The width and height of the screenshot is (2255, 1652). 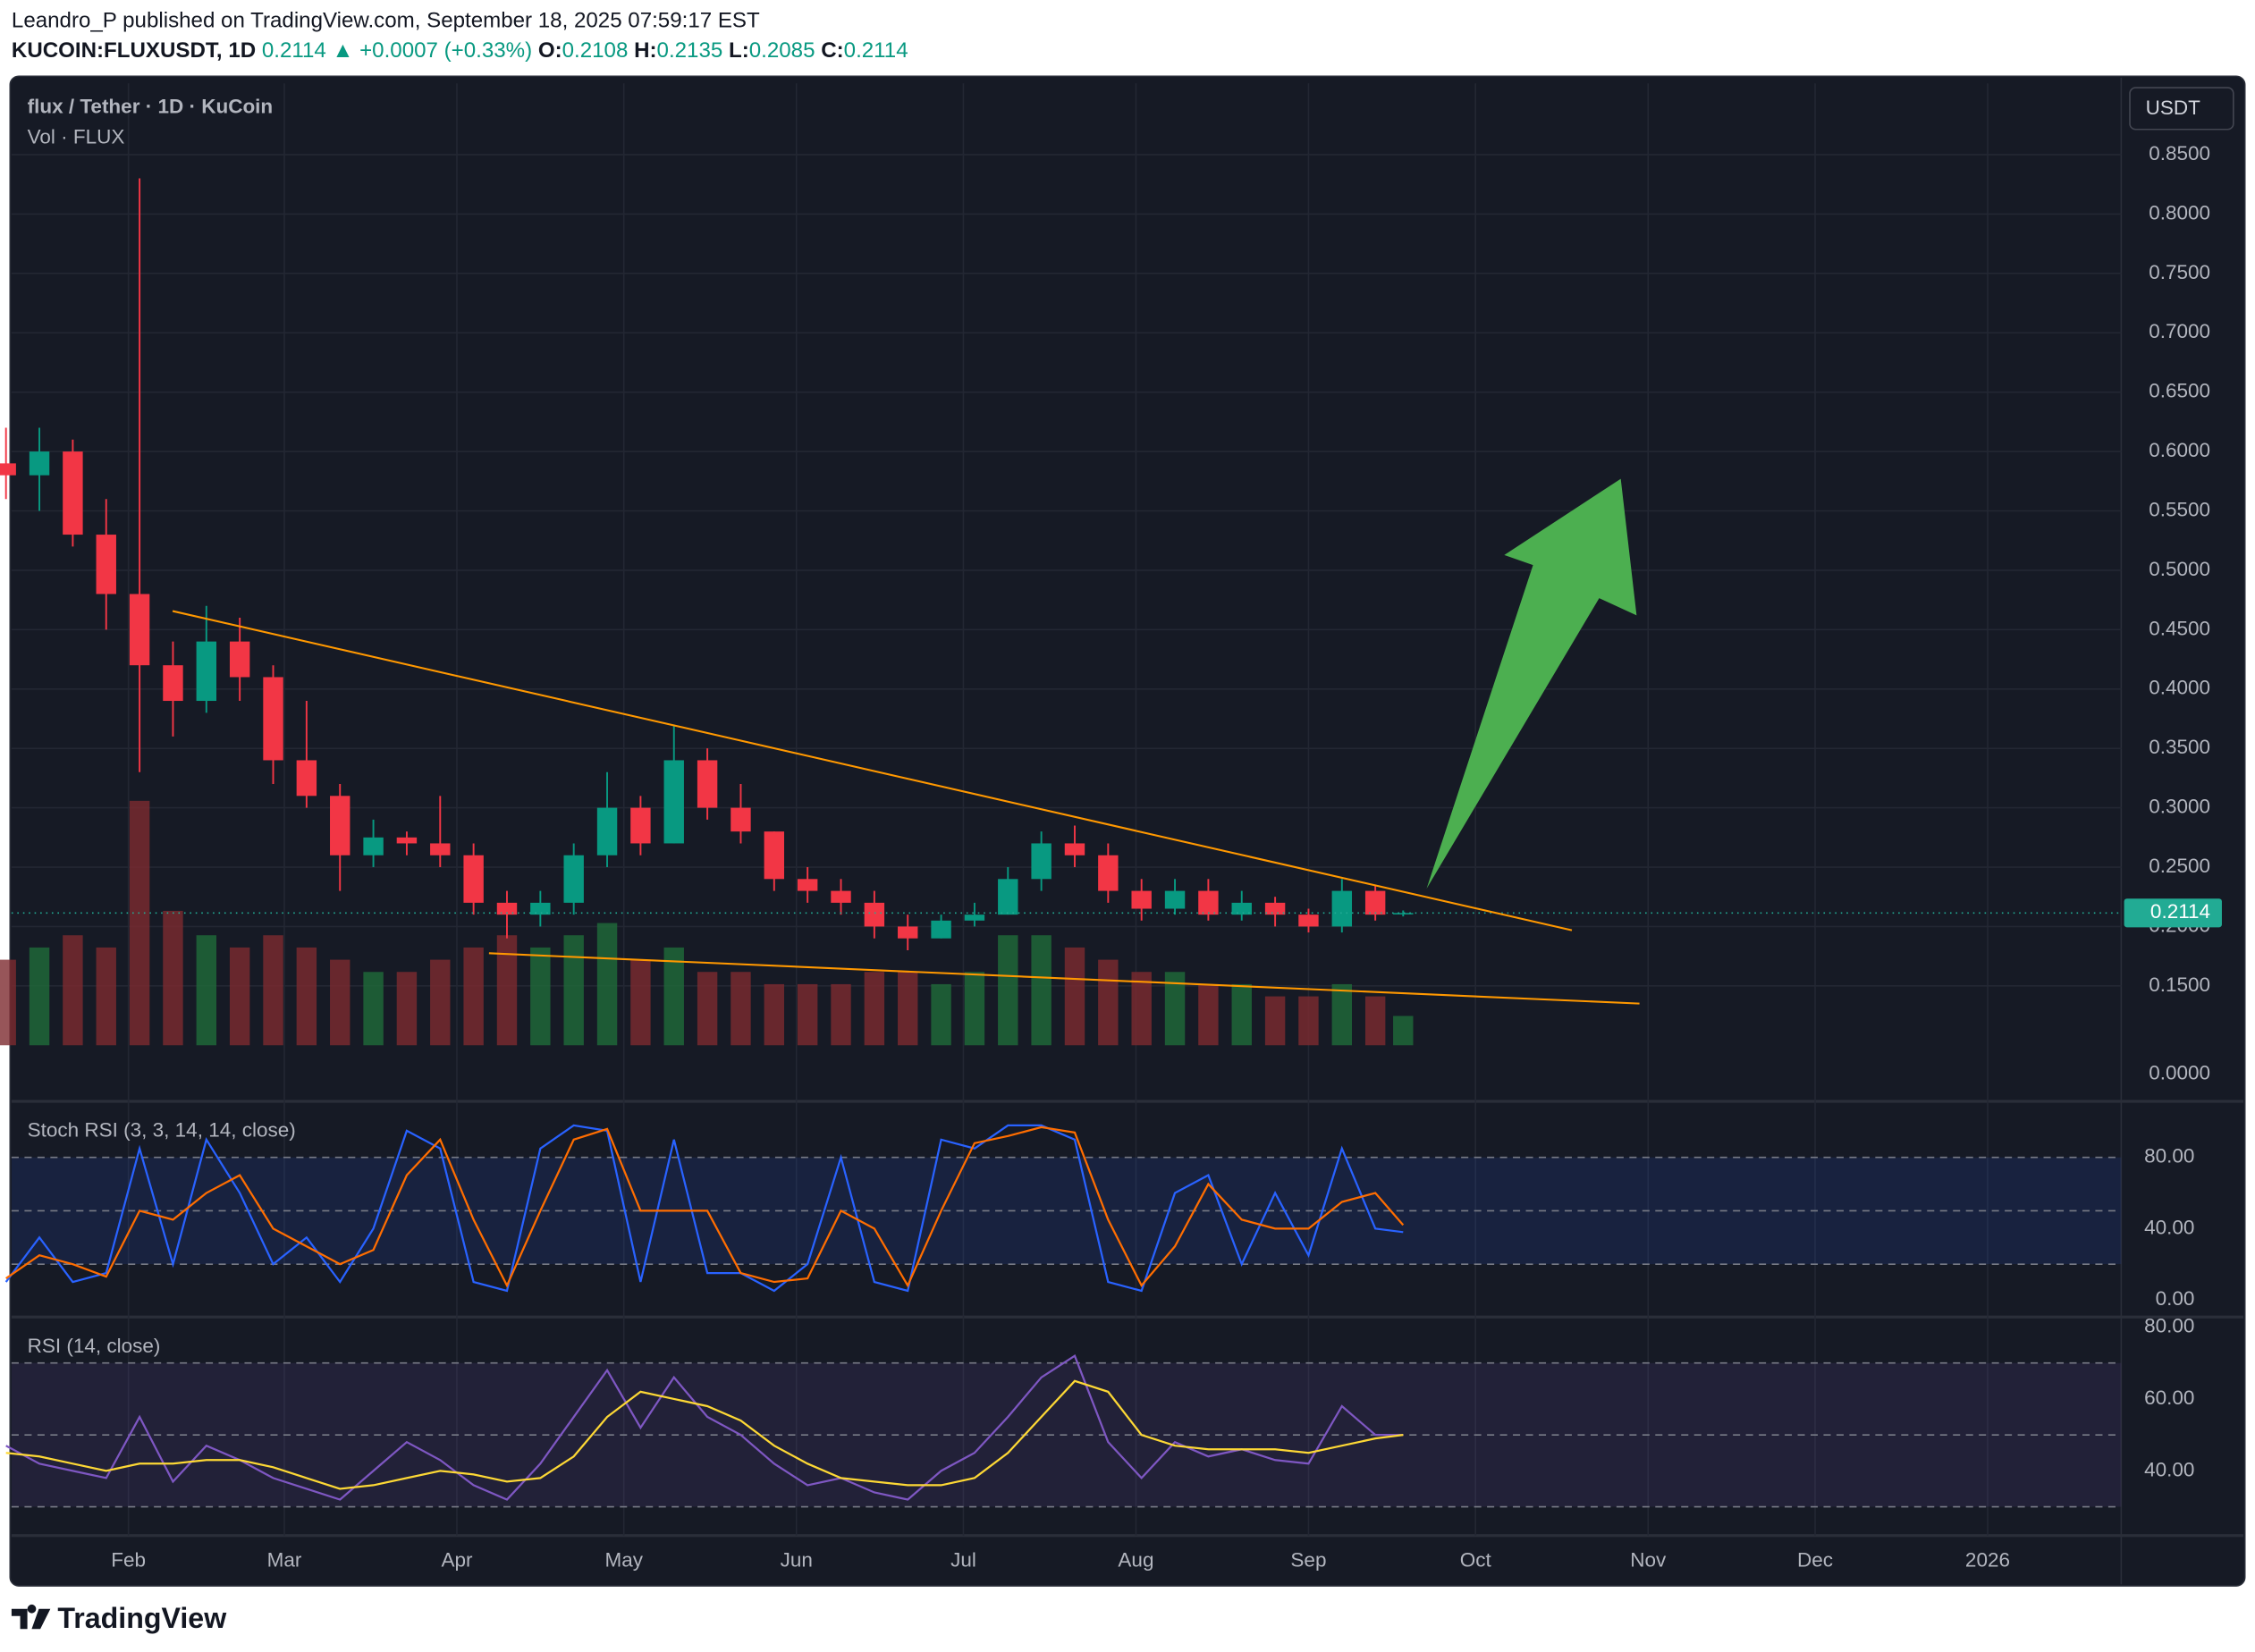 I want to click on logo: TradingView, so click(x=119, y=1618).